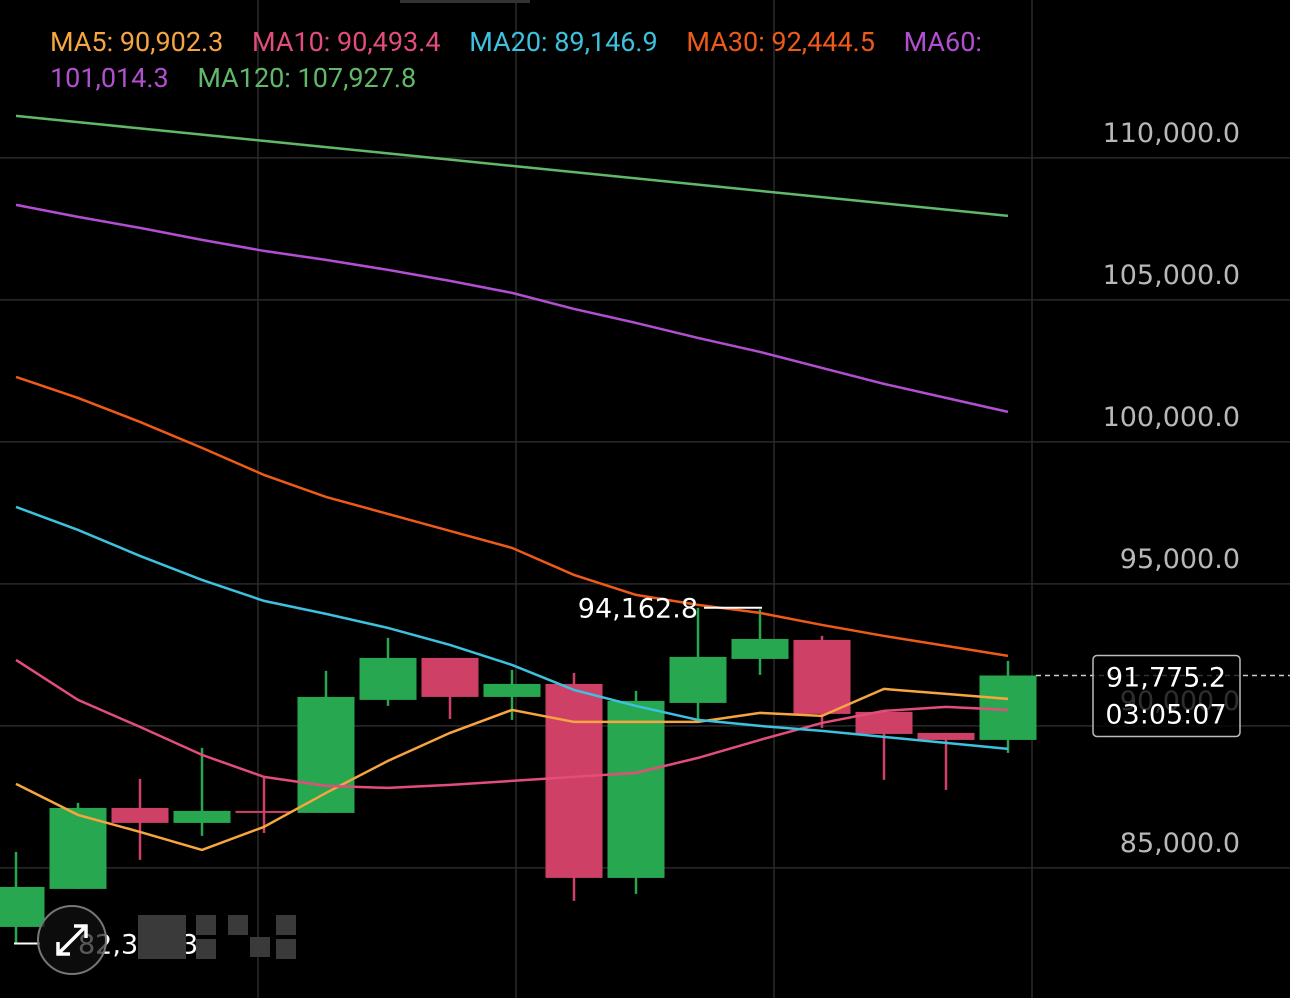  What do you see at coordinates (563, 42) in the screenshot?
I see `legend-entry: MA20: 89,146.9` at bounding box center [563, 42].